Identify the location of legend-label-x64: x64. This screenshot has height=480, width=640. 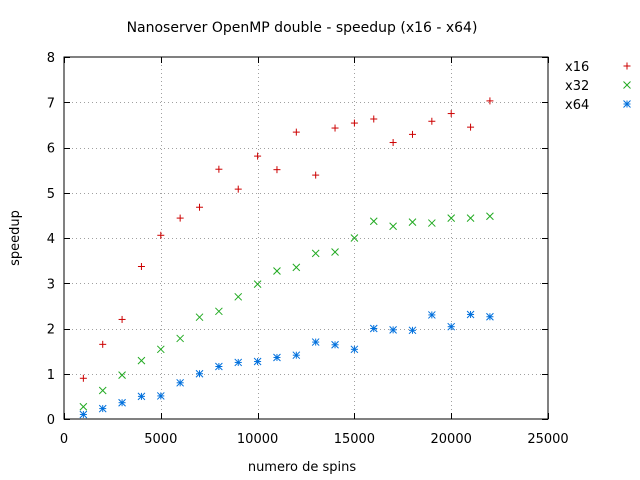
(577, 105).